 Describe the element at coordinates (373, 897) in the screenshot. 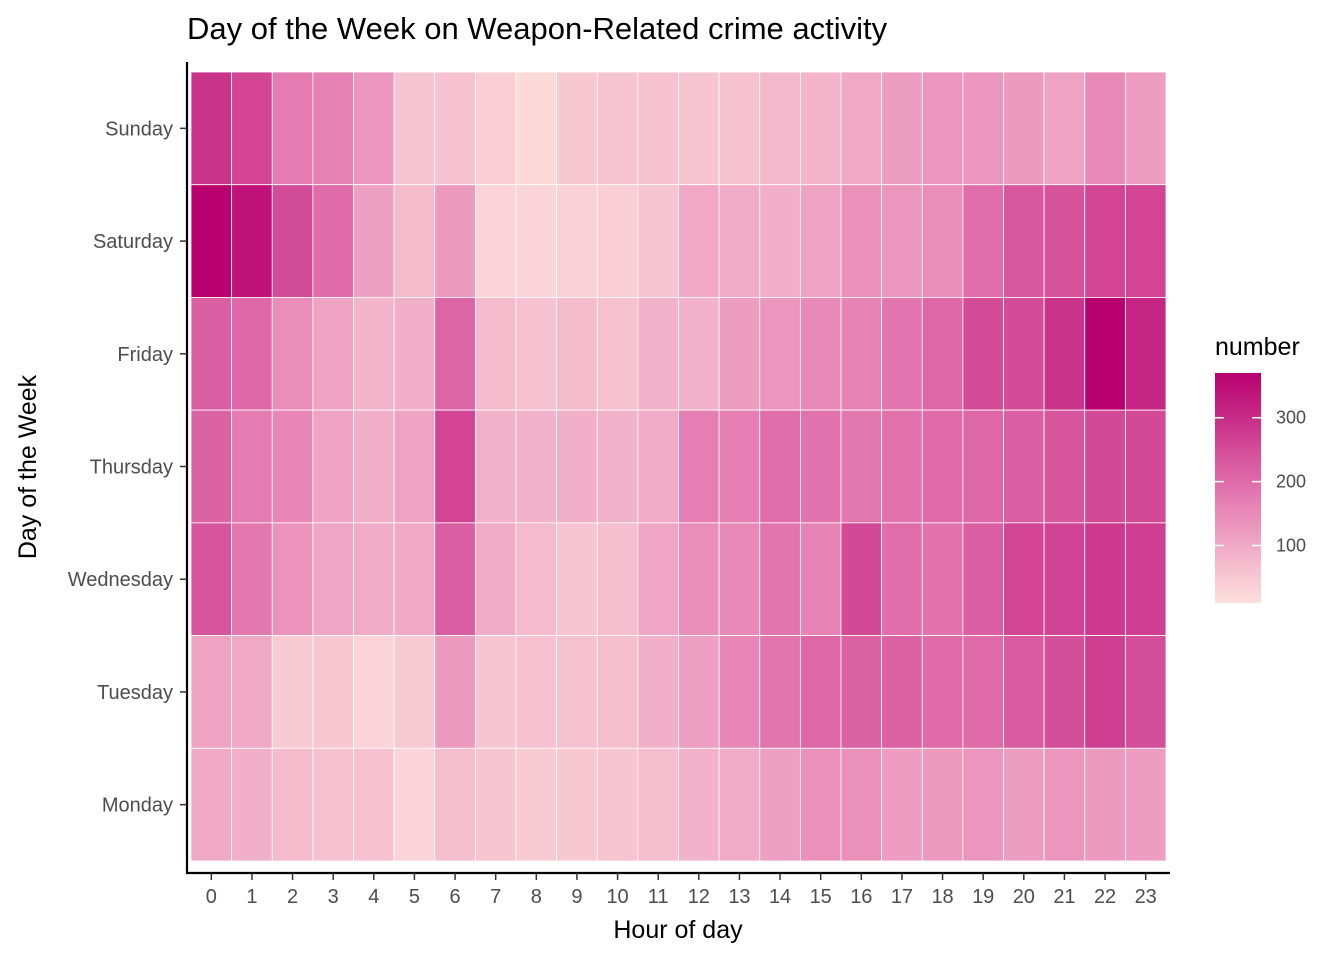

I see `x-tick-label: 4` at that location.